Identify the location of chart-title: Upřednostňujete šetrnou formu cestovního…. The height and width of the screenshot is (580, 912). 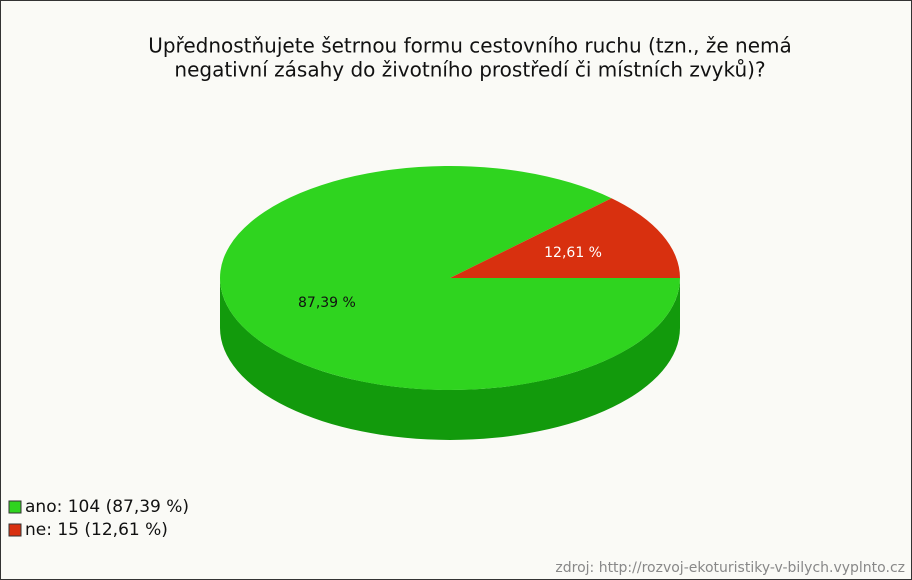
(470, 46).